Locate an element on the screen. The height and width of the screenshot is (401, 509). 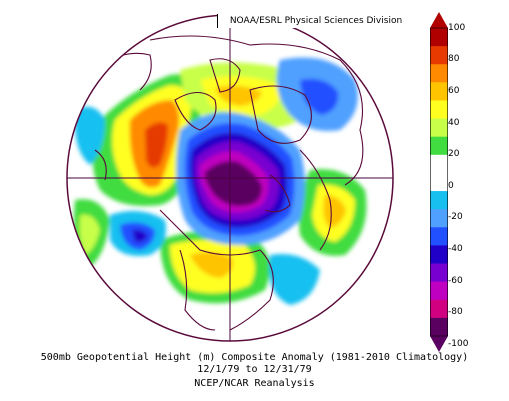
colorbar is located at coordinates (439, 182).